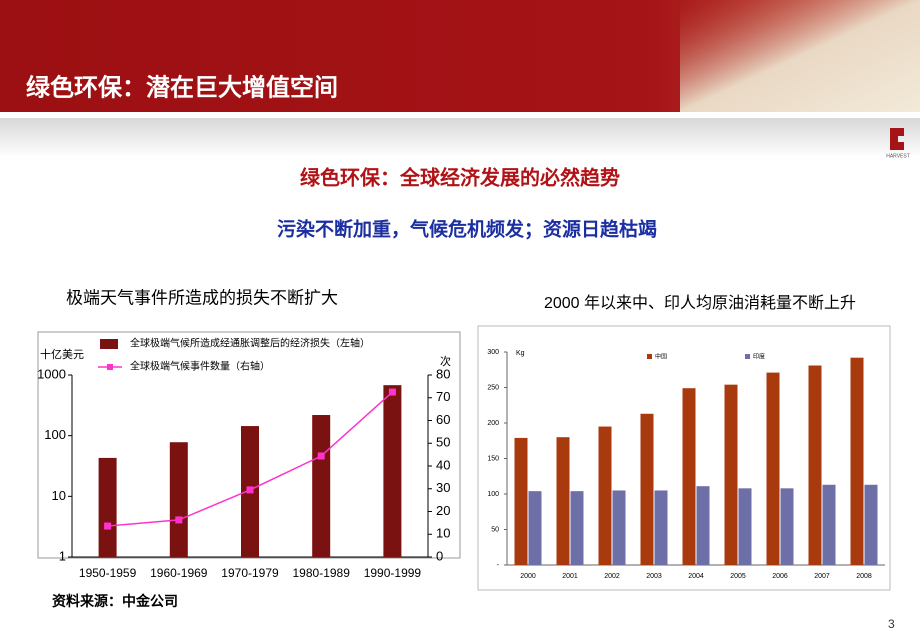  Describe the element at coordinates (898, 156) in the screenshot. I see `logo-text: HARVEST` at that location.